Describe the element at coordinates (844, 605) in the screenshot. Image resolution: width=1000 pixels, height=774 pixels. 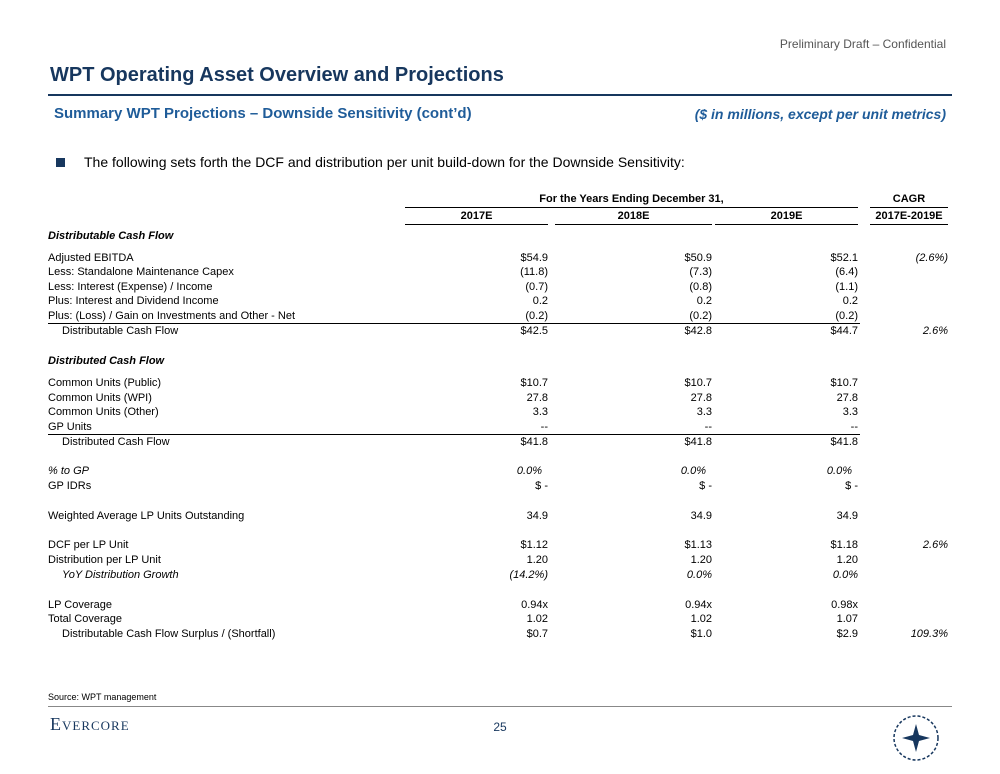
I see `cell: 0.98x` at that location.